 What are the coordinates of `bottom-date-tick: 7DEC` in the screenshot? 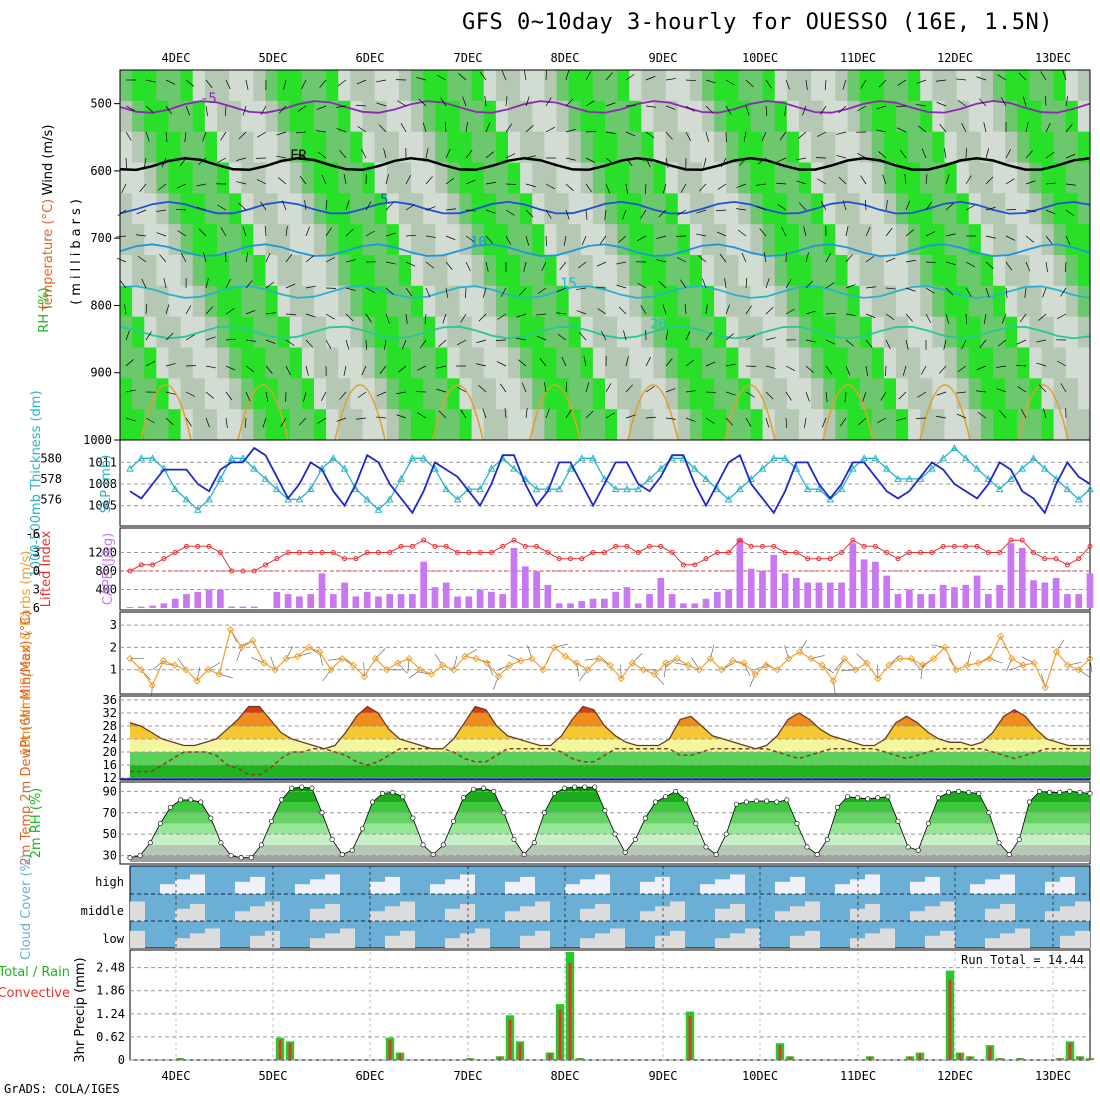 It's located at (468, 1076).